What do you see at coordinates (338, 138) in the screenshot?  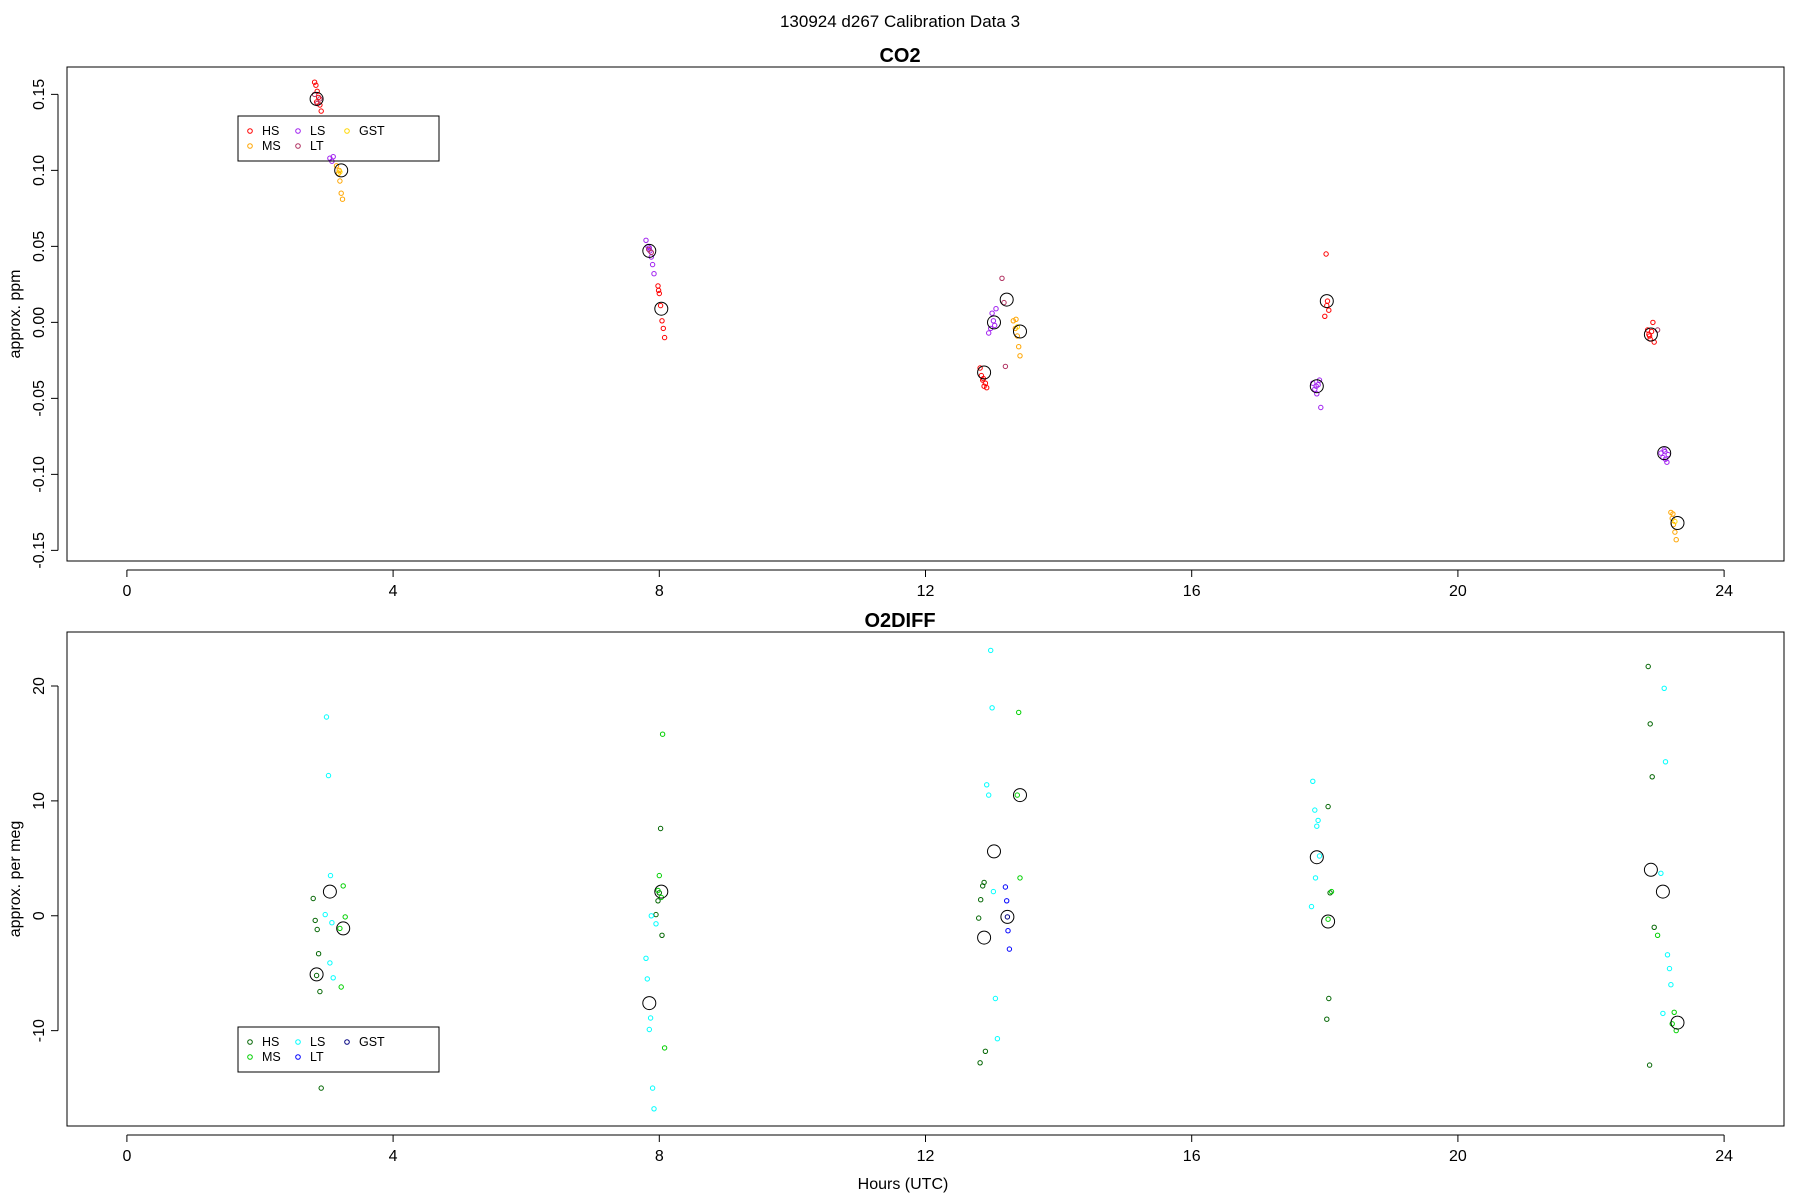 I see `co2-legend: HS MS LS LT GST` at bounding box center [338, 138].